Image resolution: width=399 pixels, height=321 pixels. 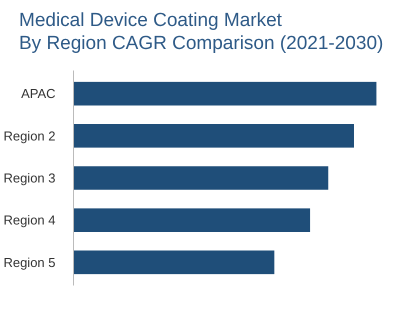 I want to click on y-tick-label: Region 3, so click(x=29, y=178).